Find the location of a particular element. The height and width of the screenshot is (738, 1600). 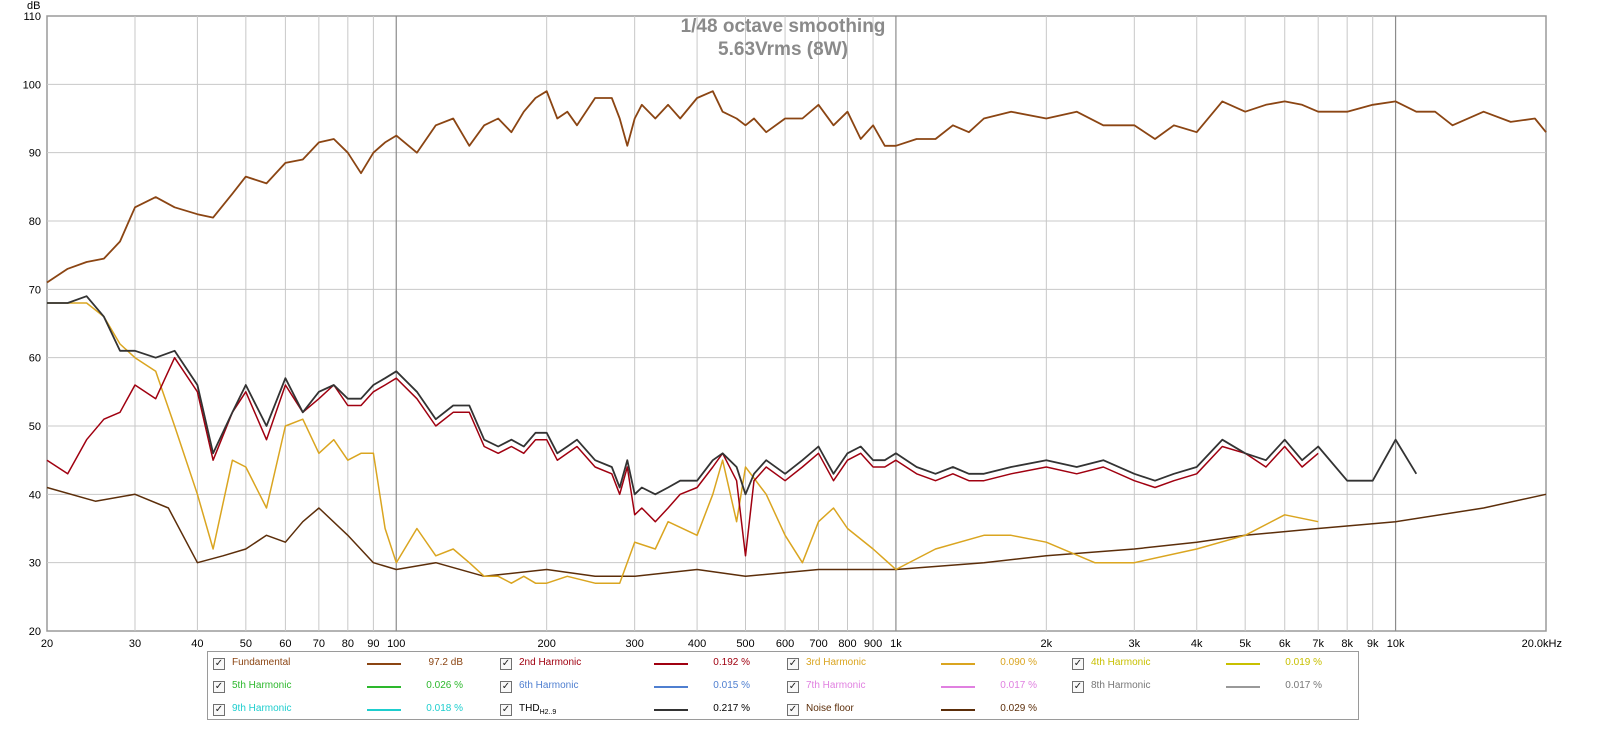

x-tick-label: 400 is located at coordinates (697, 644).